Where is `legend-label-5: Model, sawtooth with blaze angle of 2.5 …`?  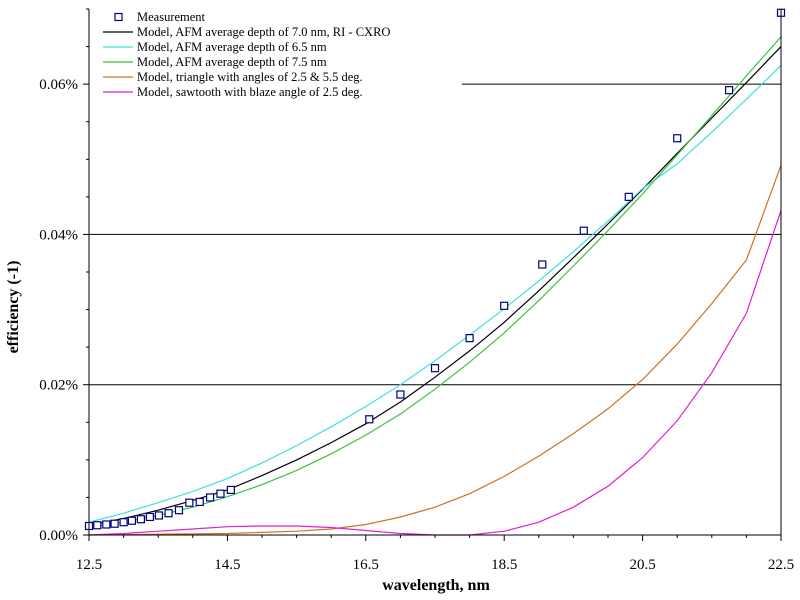 legend-label-5: Model, sawtooth with blaze angle of 2.5 … is located at coordinates (250, 92).